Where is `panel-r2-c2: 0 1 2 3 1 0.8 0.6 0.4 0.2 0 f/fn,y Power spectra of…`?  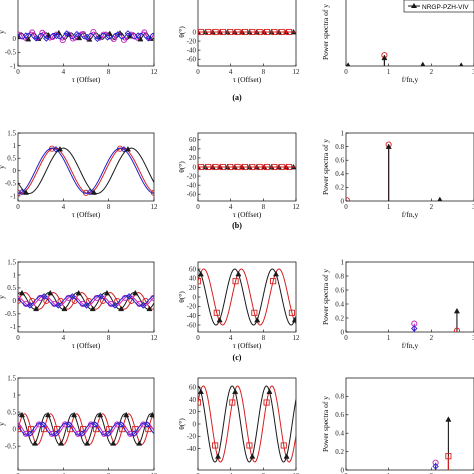 panel-r2-c2: 0 1 2 3 1 0.8 0.6 0.4 0.2 0 f/fn,y Power spectra of… is located at coordinates (397, 304).